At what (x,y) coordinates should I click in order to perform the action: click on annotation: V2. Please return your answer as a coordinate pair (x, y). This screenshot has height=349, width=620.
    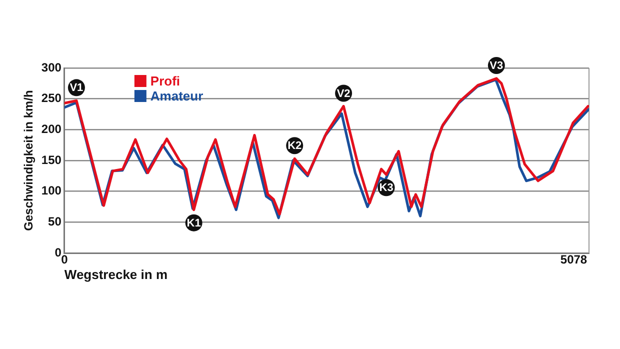
    Looking at the image, I should click on (343, 94).